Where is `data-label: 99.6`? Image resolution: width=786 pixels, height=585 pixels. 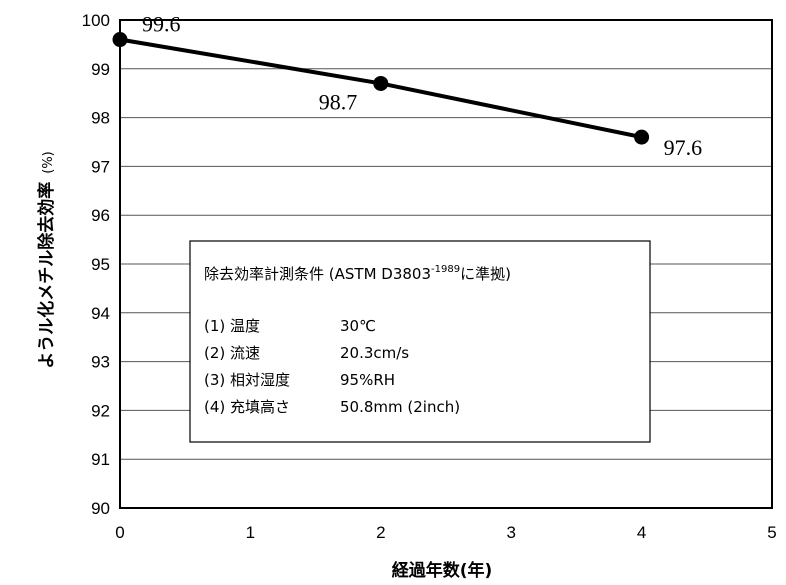 data-label: 99.6 is located at coordinates (161, 24).